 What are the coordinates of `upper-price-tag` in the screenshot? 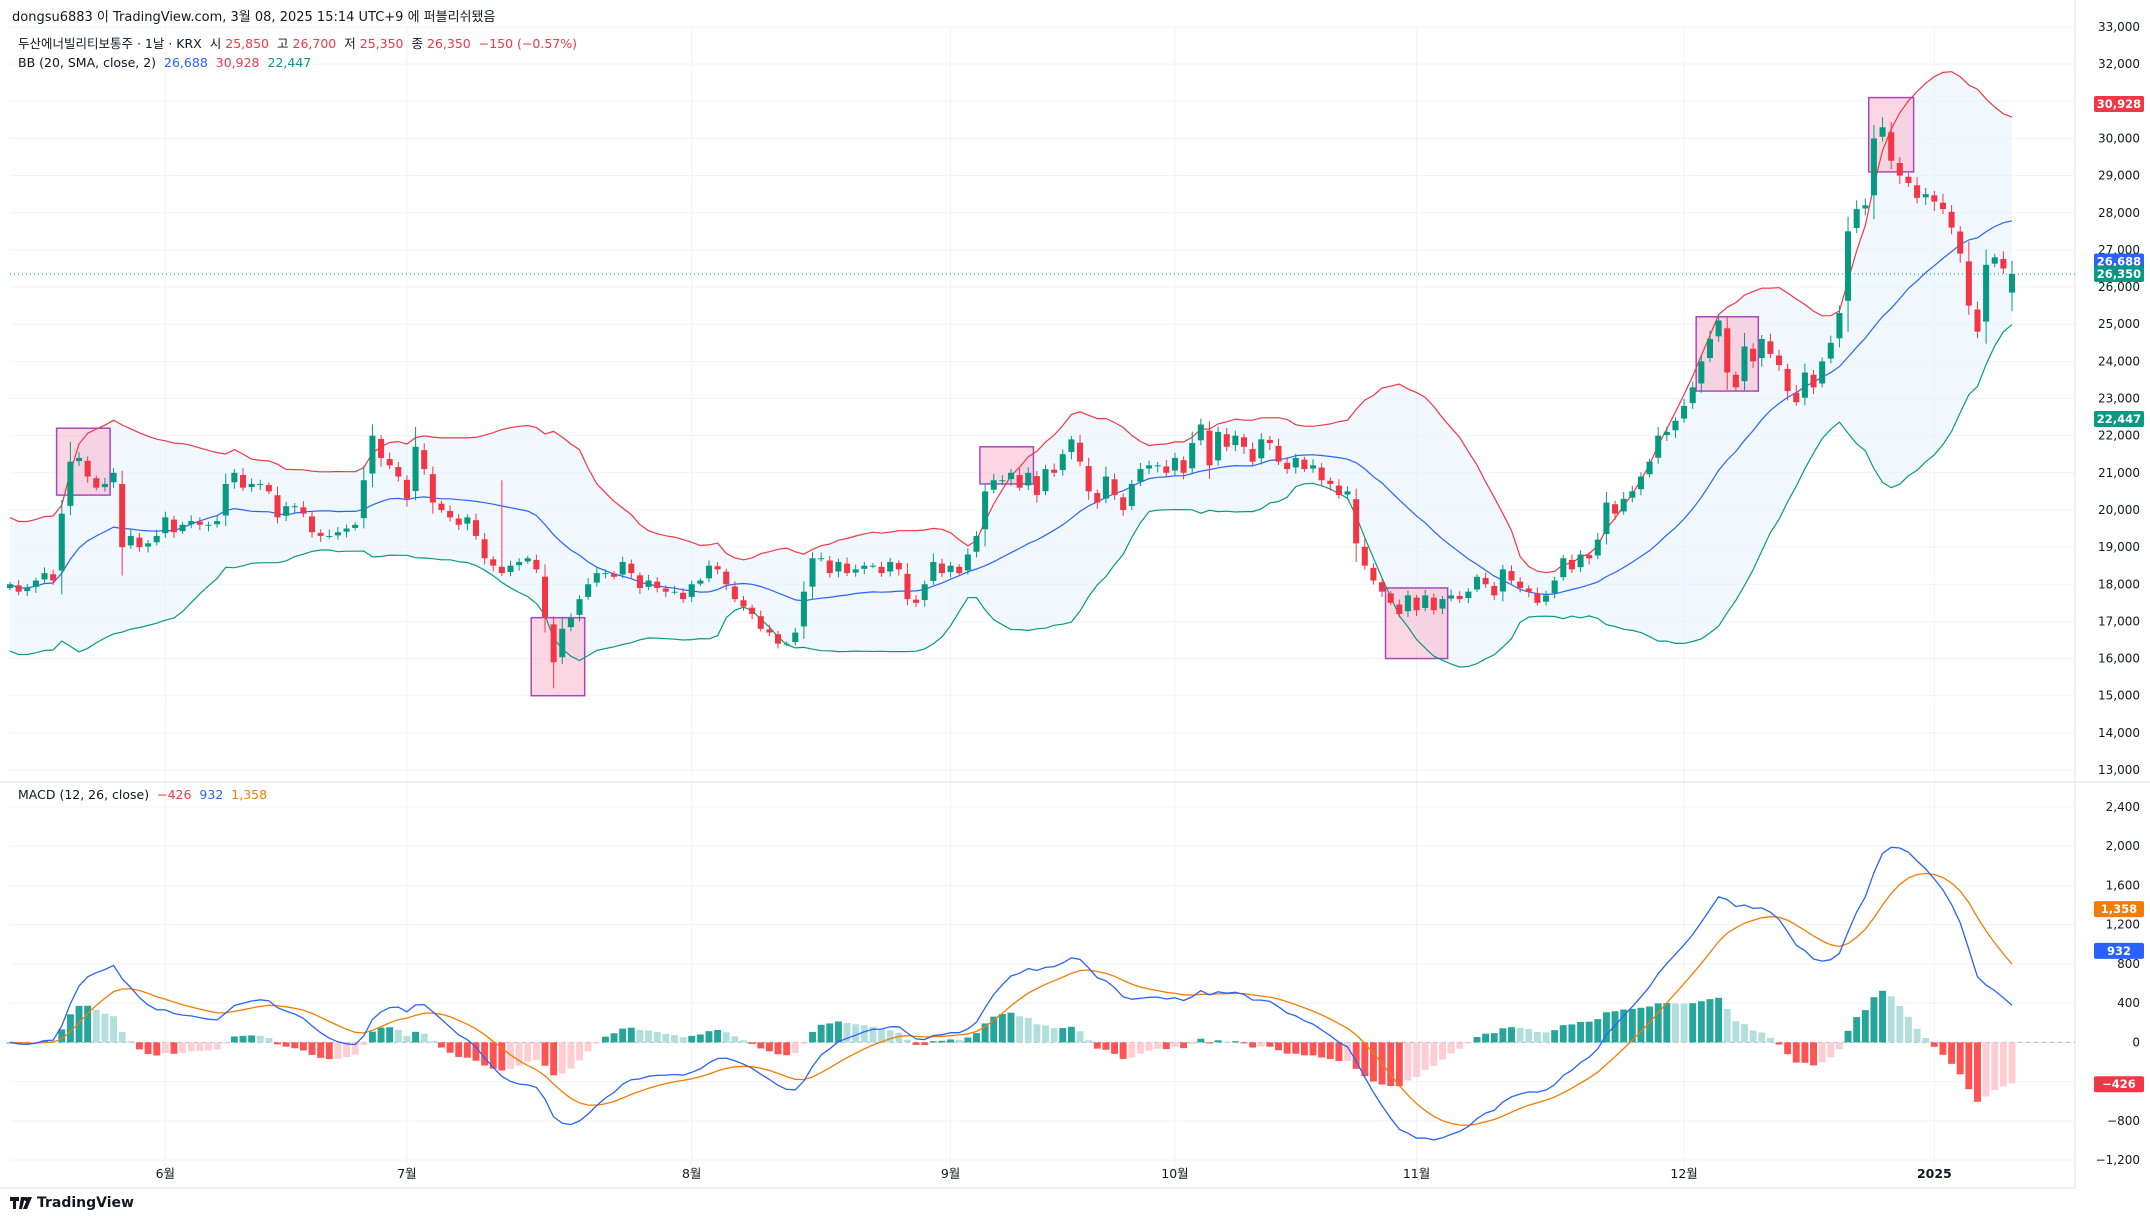 It's located at (2119, 103).